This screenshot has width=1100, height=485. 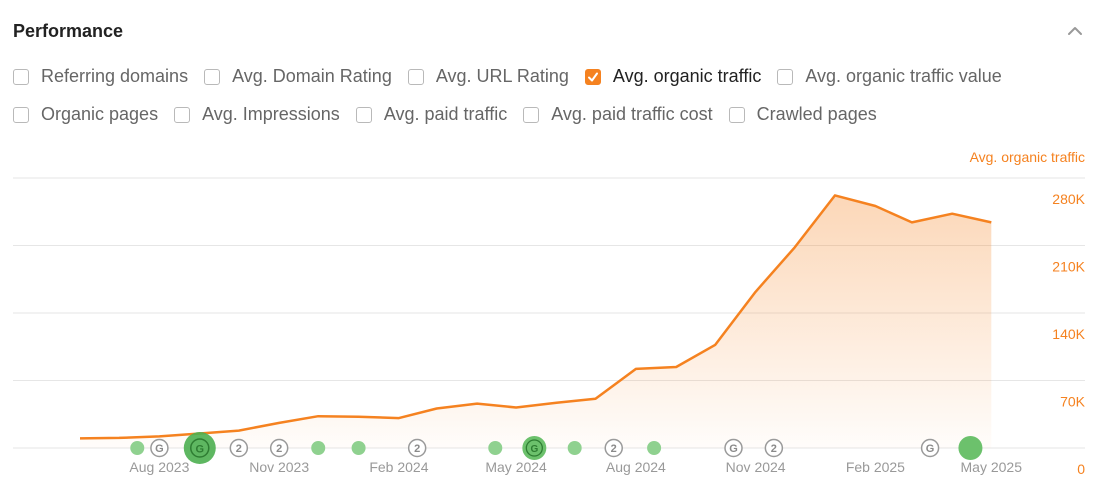 I want to click on metric-option-crawled-pages: Crawled pages, so click(x=802, y=114).